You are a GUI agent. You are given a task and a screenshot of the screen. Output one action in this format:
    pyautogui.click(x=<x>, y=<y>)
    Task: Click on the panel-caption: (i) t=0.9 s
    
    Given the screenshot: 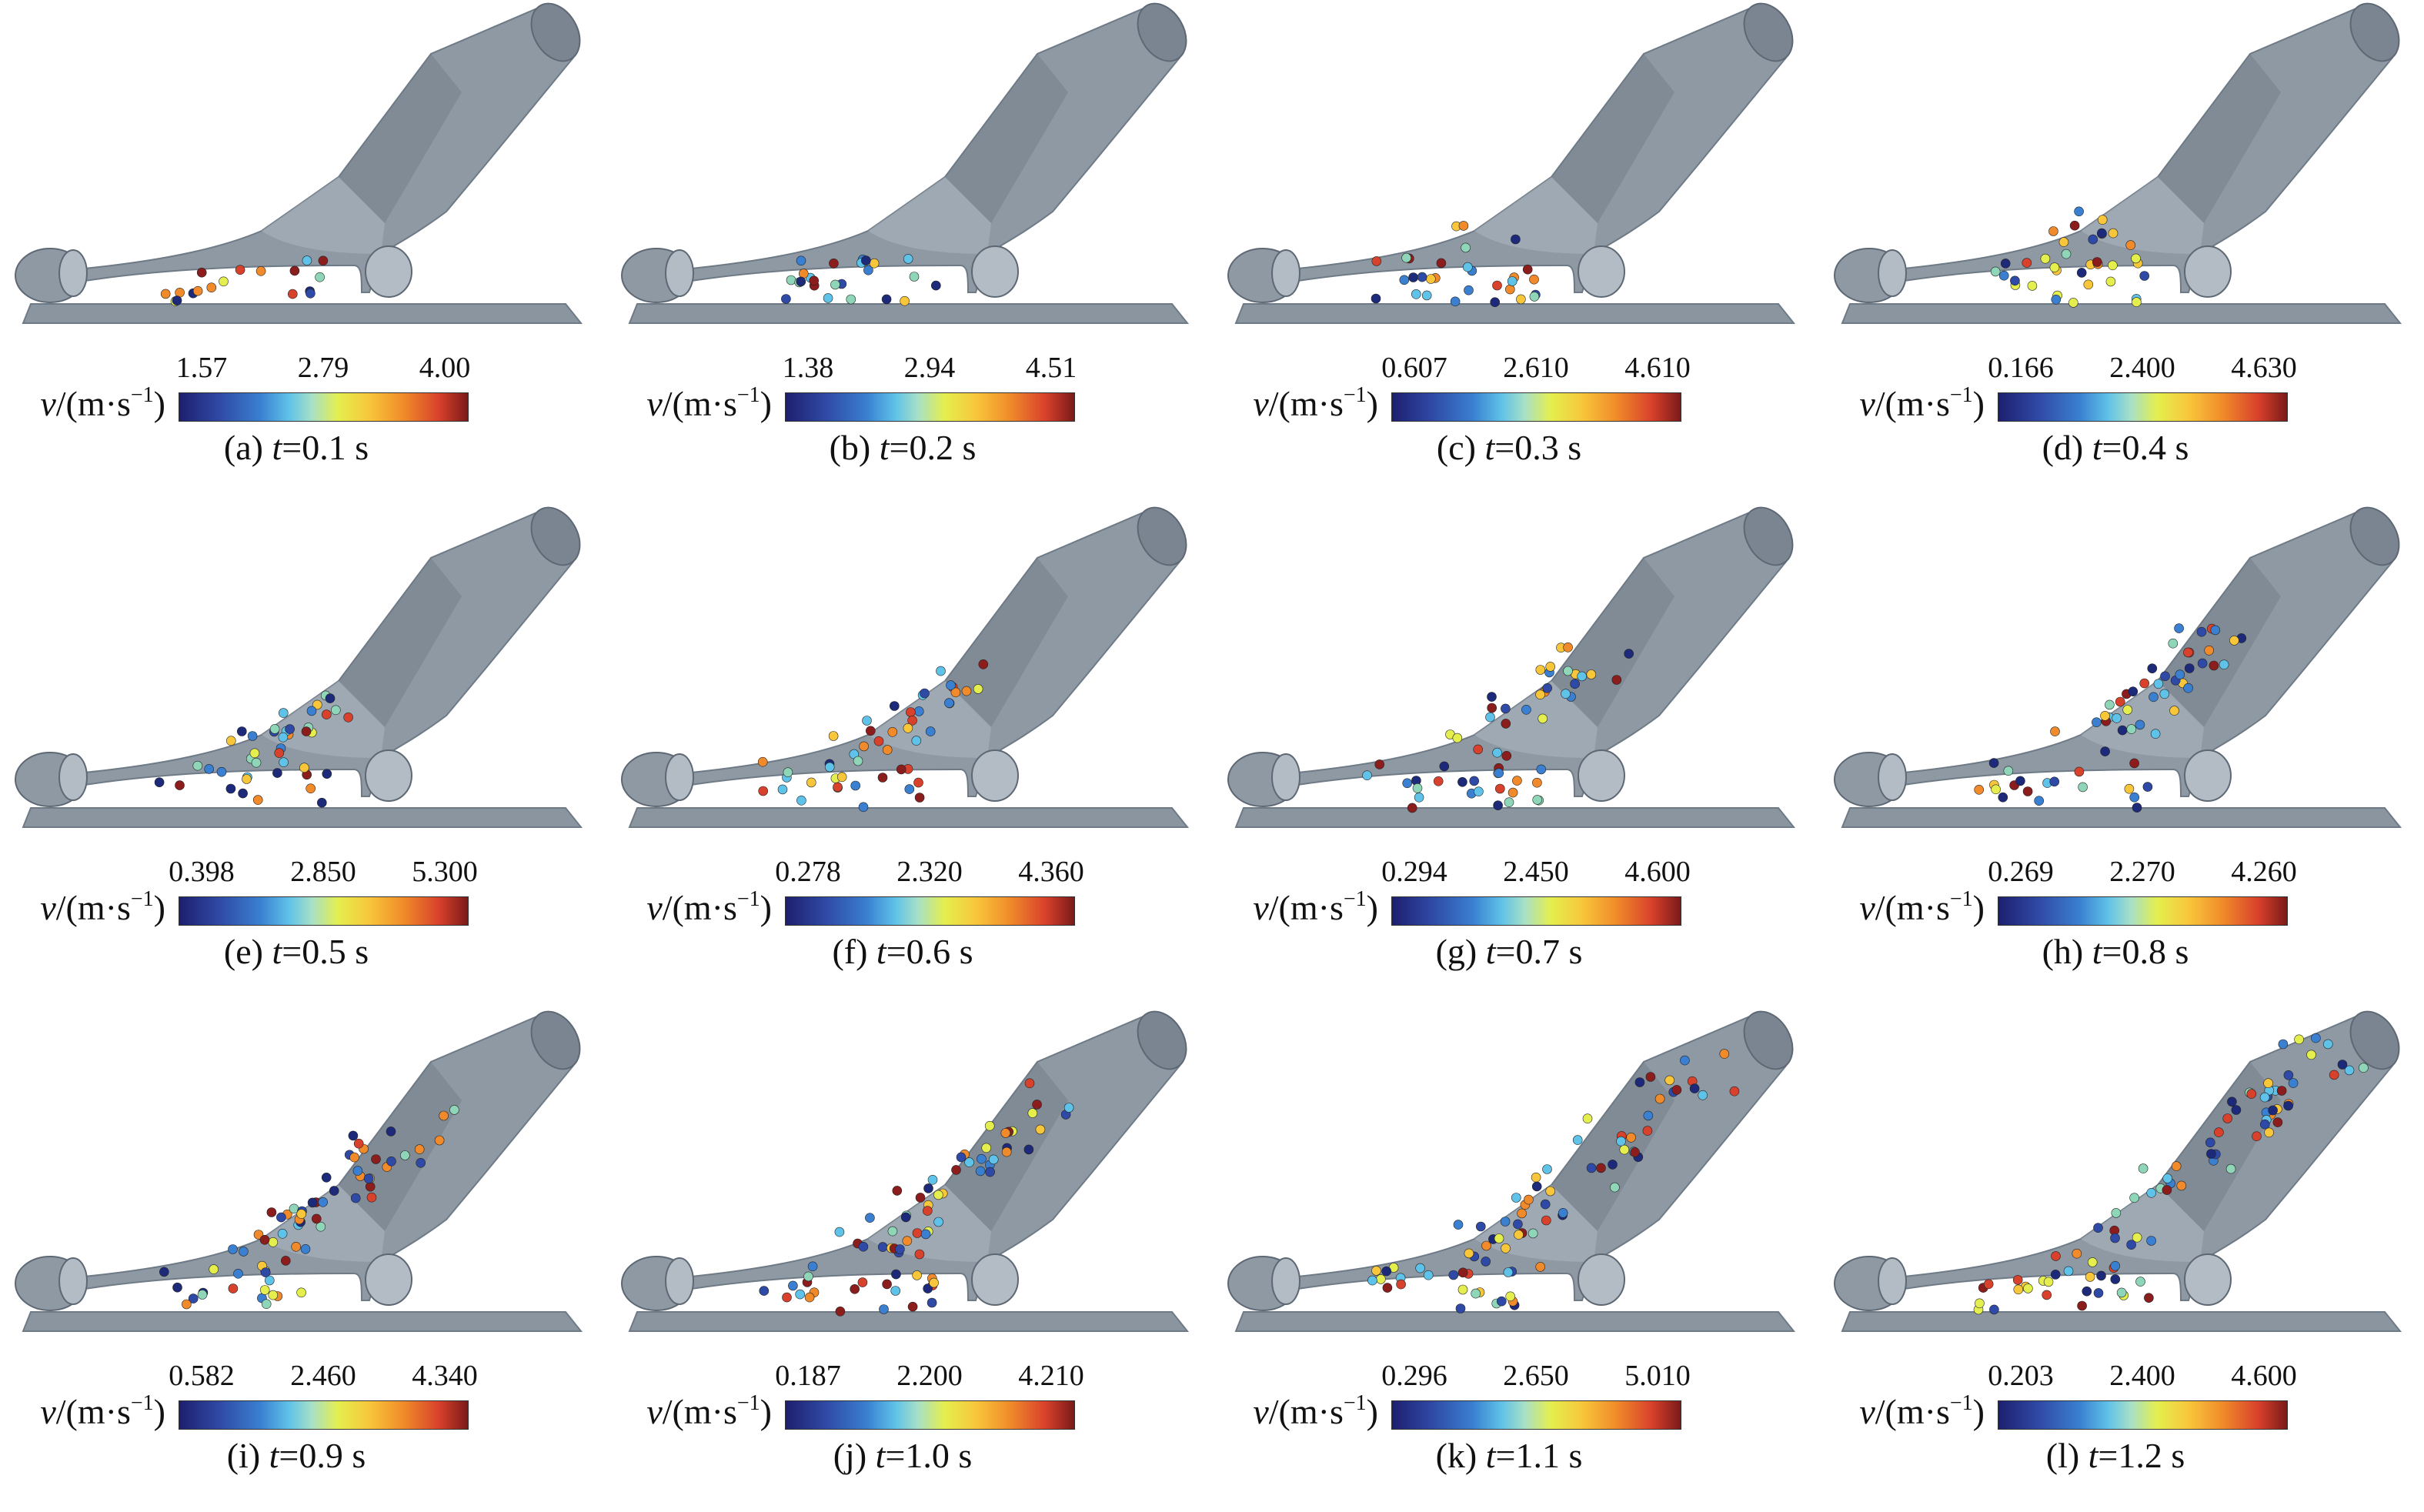 What is the action you would take?
    pyautogui.click(x=296, y=1455)
    